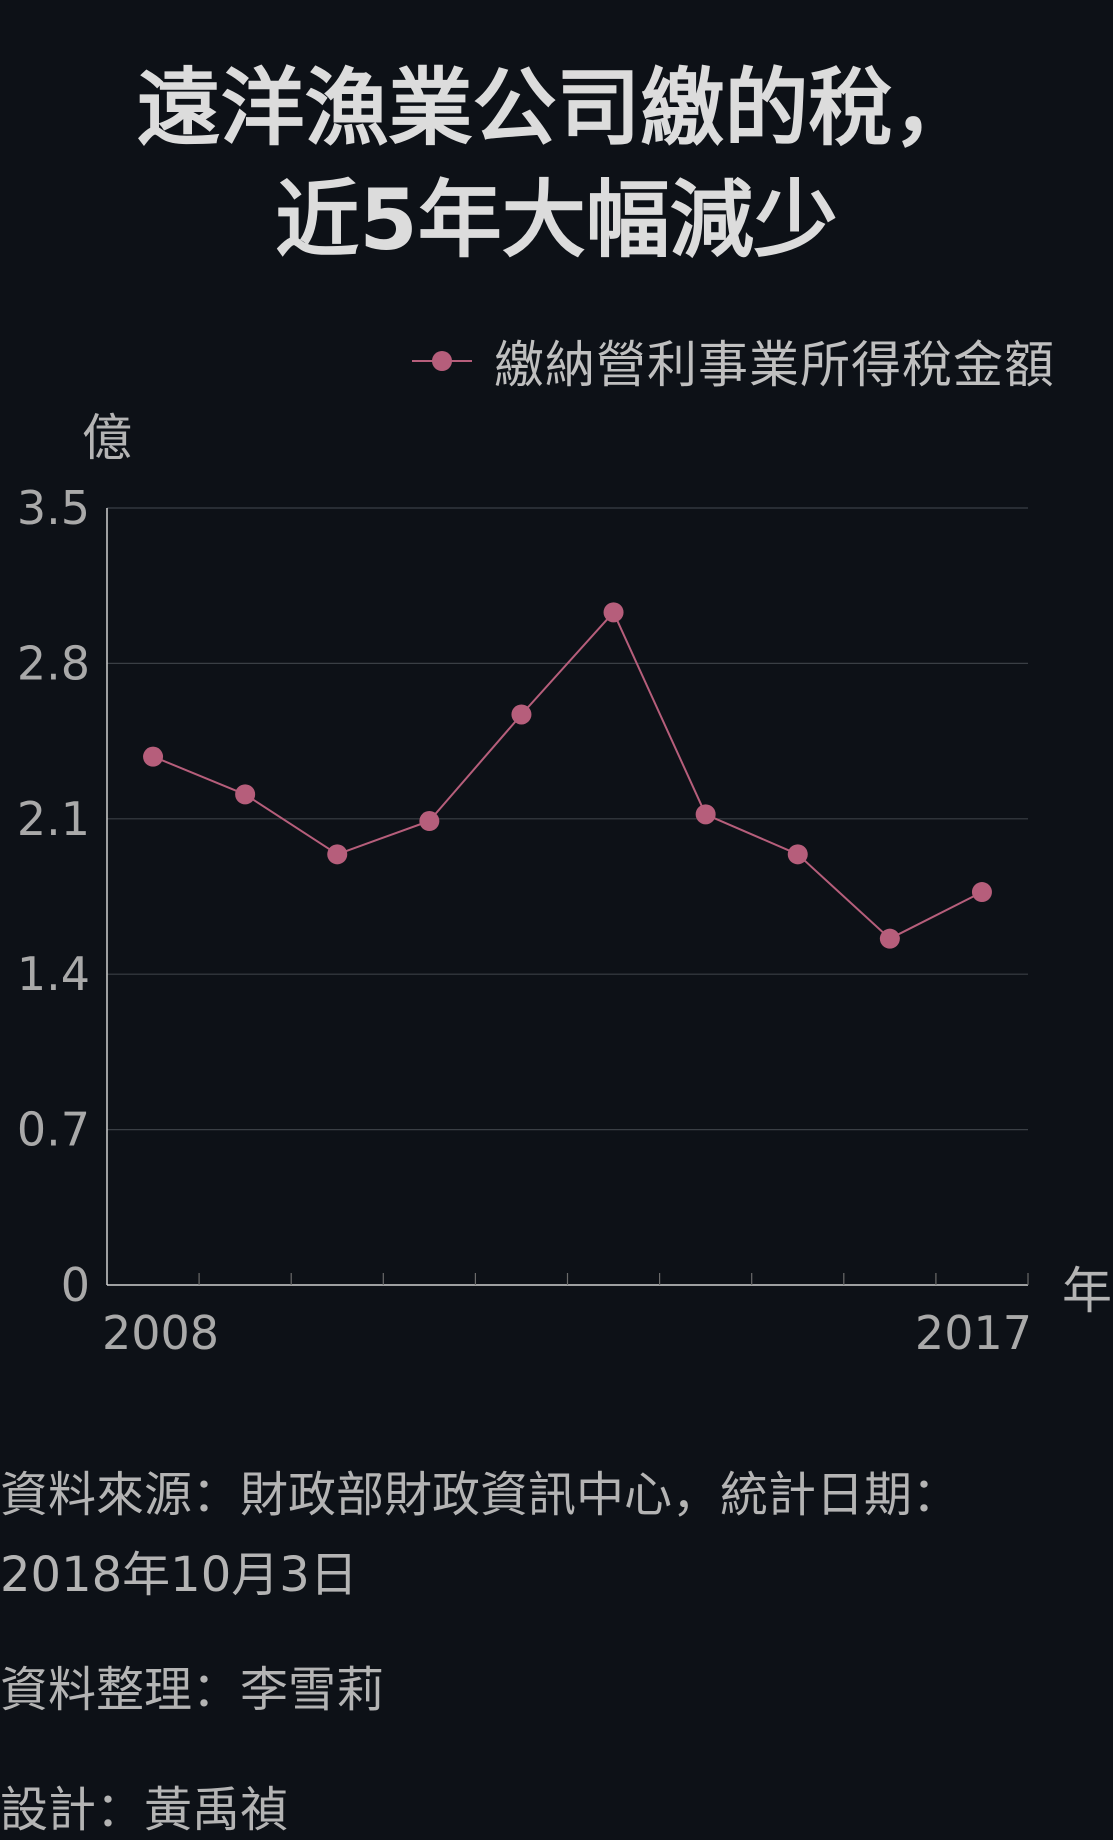 The height and width of the screenshot is (1840, 1113). I want to click on data-point-2008, so click(153, 756).